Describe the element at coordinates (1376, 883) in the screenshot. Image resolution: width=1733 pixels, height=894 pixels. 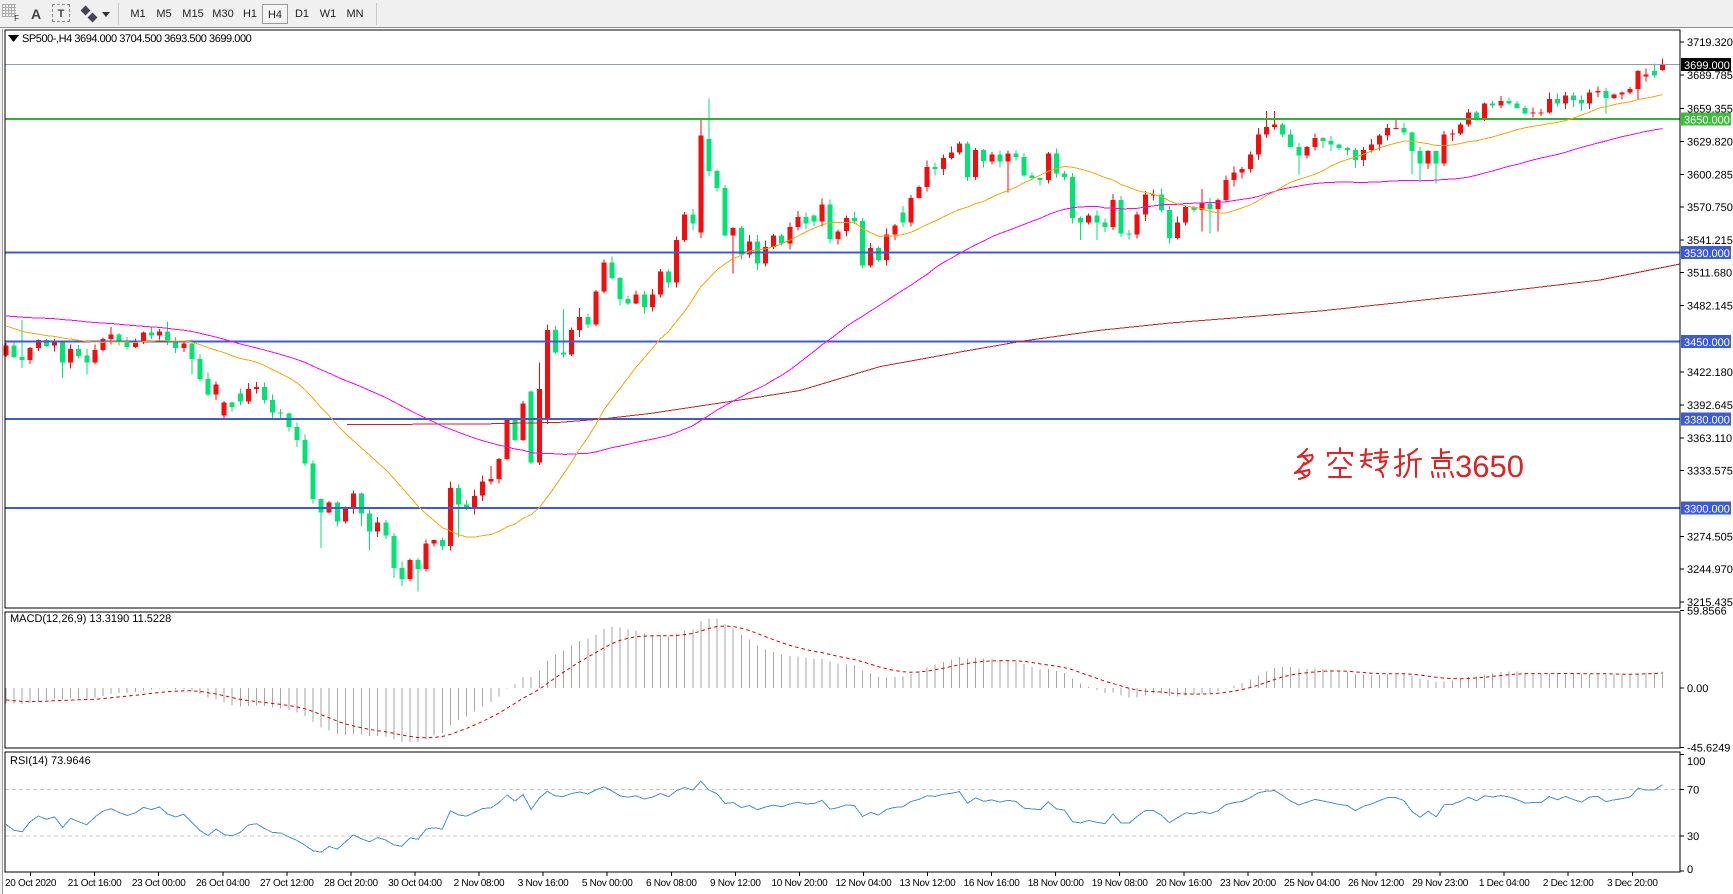
I see `svg-text: 26 Nov 12:00` at that location.